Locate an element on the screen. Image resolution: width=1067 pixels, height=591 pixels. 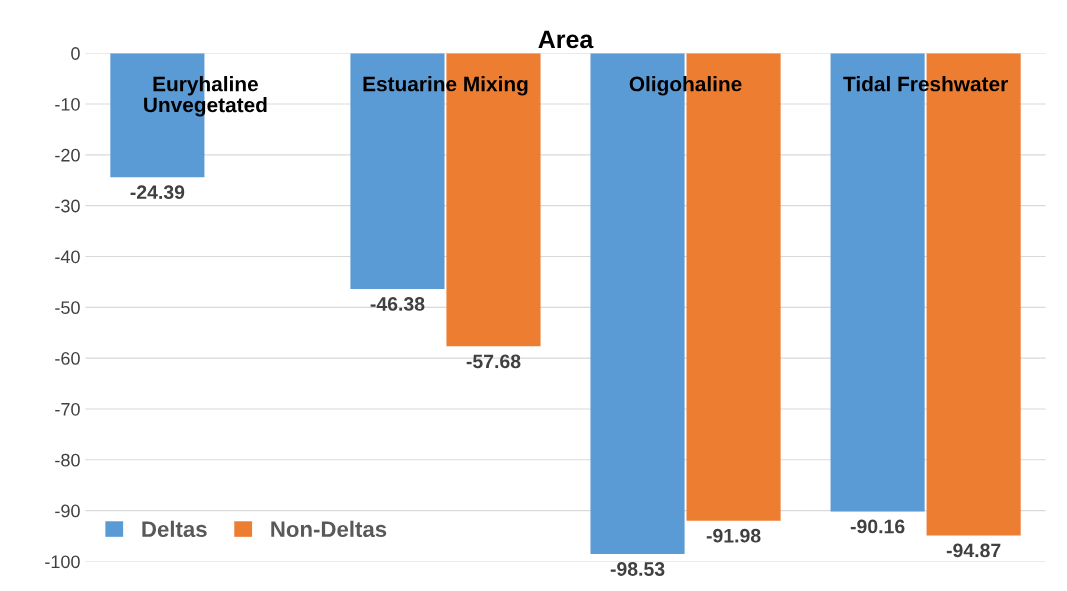
y-tick-label: 0 is located at coordinates (75, 53).